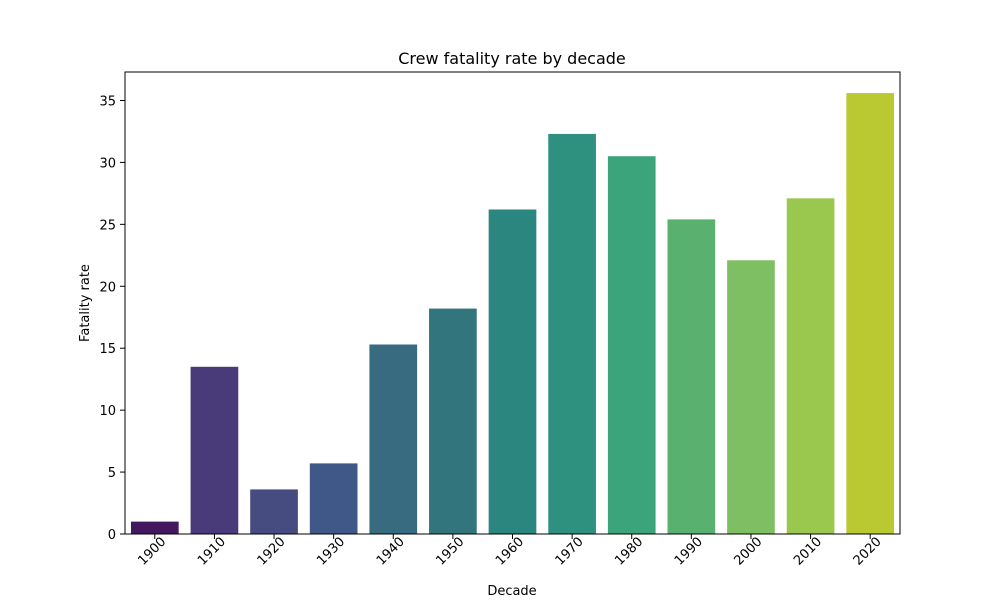 This screenshot has height=600, width=1000. What do you see at coordinates (274, 511) in the screenshot?
I see `bar-1920` at bounding box center [274, 511].